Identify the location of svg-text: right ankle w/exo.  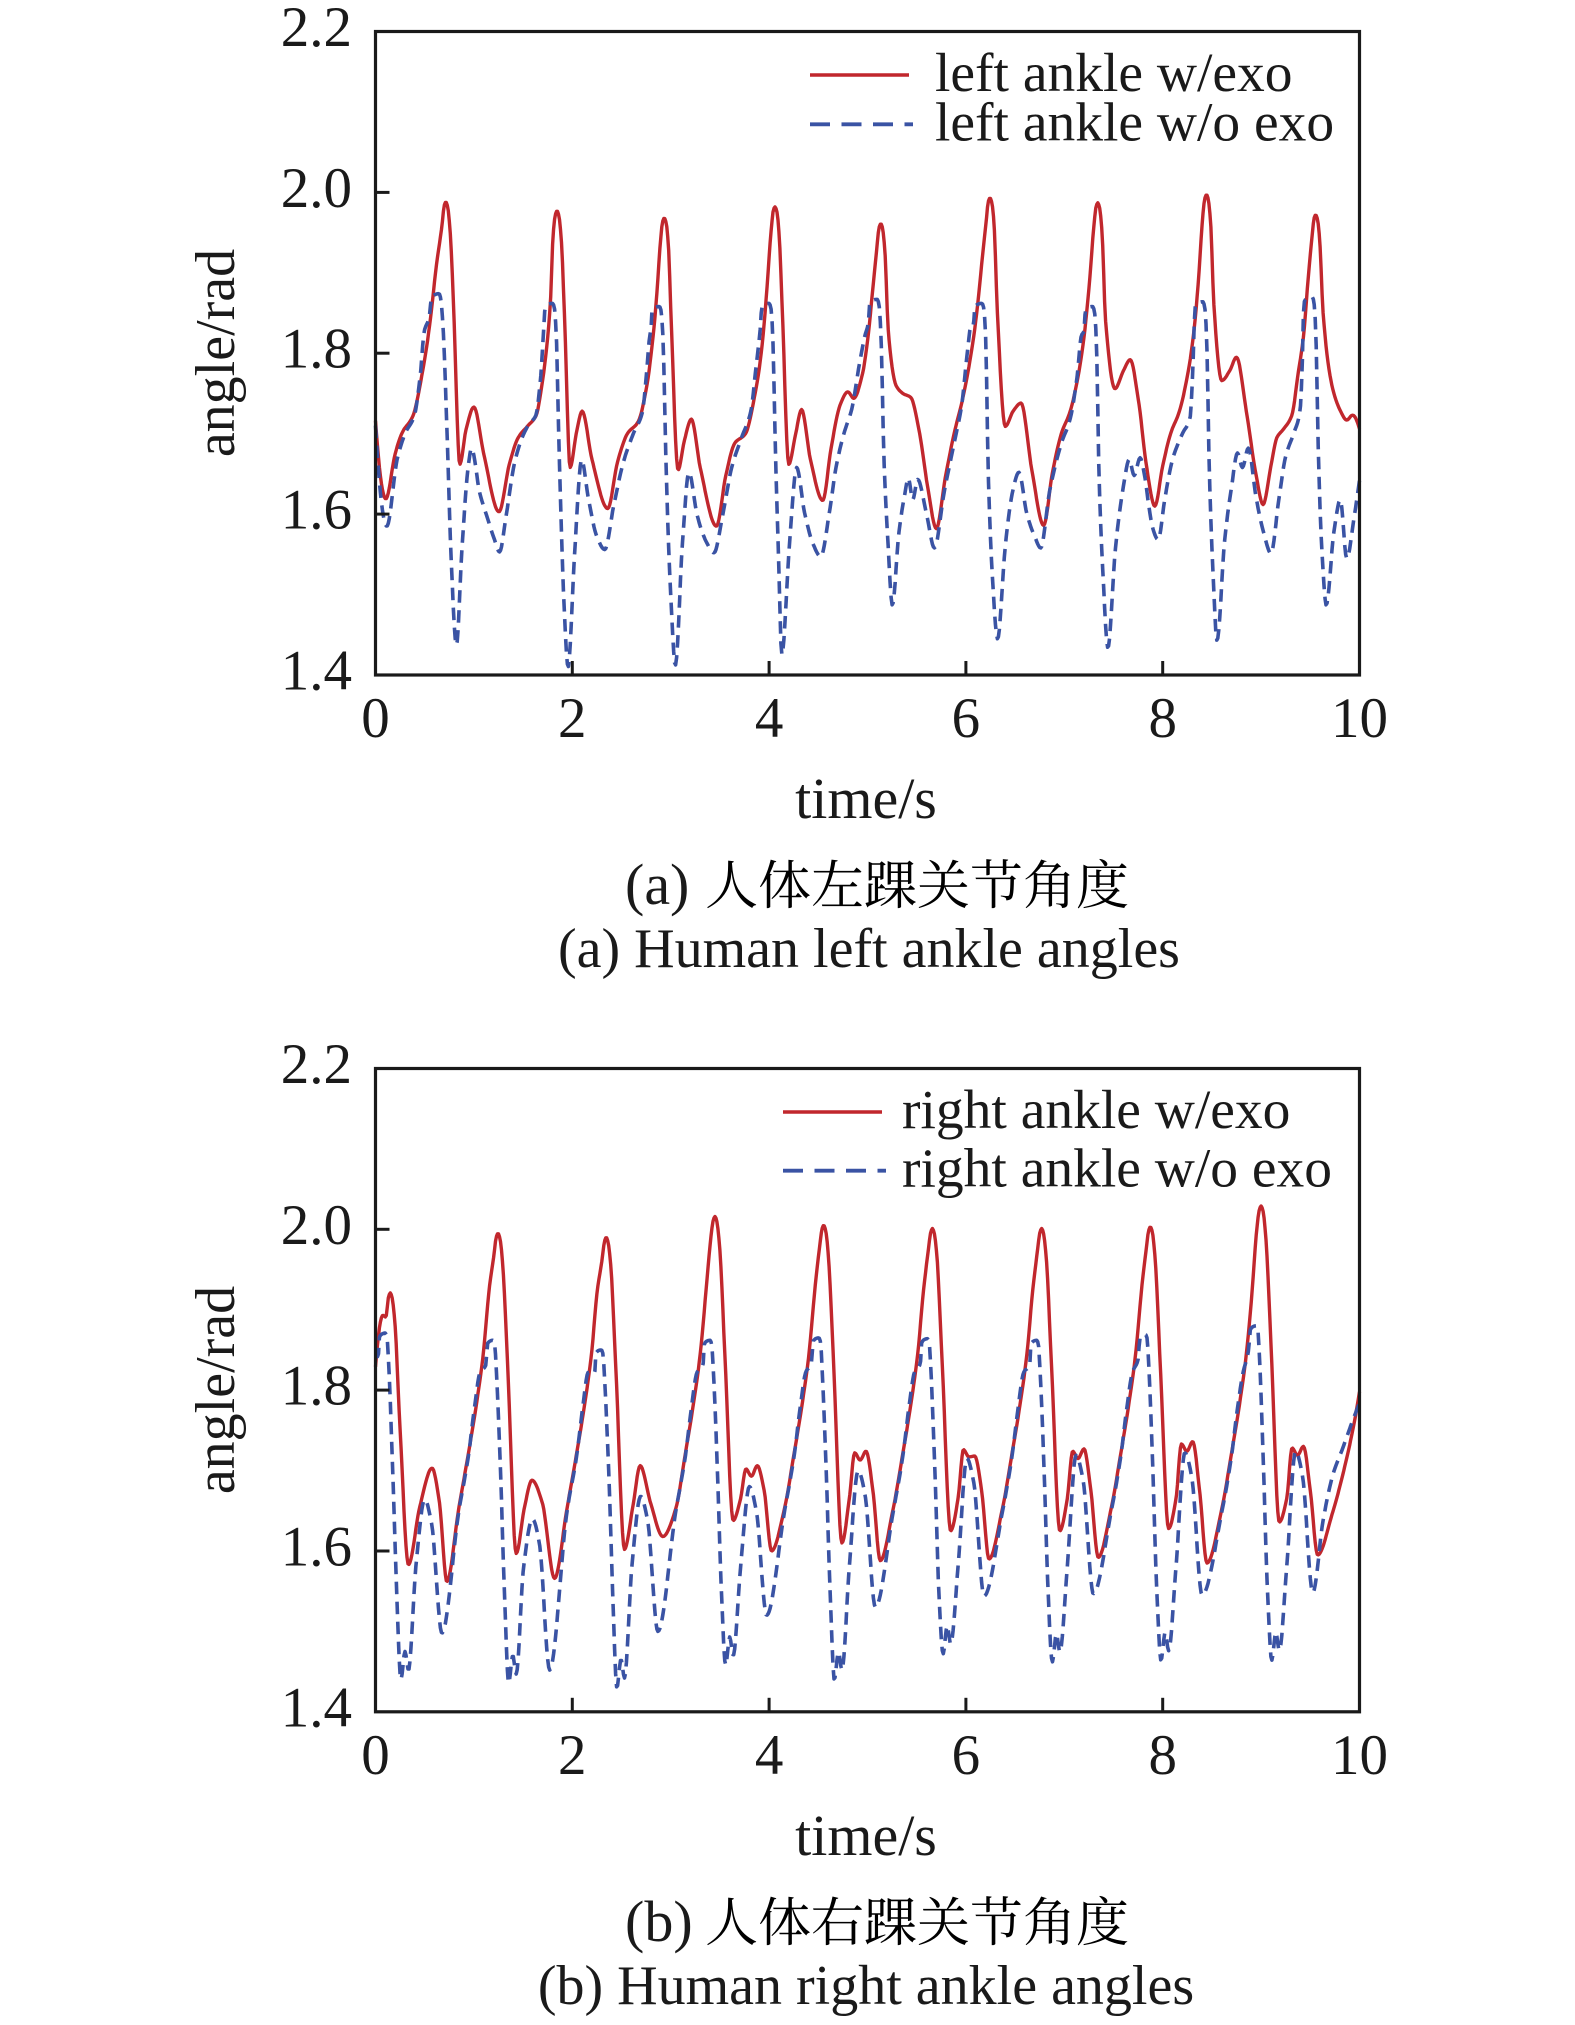
(1096, 1110).